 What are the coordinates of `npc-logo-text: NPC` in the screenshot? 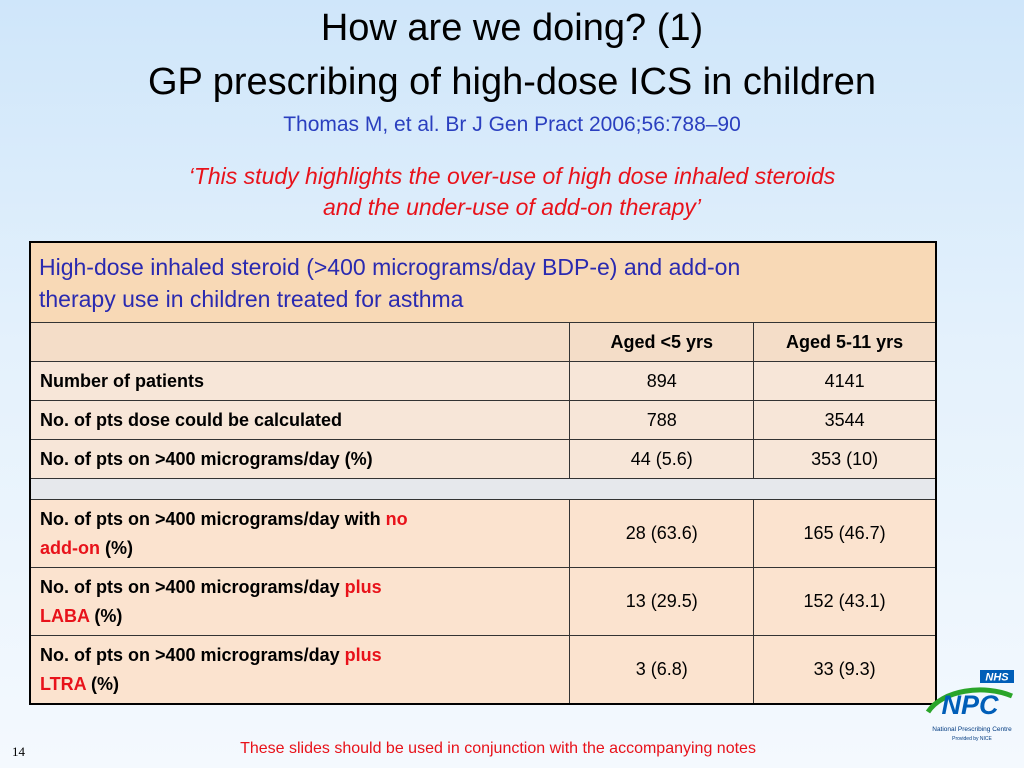 It's located at (970, 705).